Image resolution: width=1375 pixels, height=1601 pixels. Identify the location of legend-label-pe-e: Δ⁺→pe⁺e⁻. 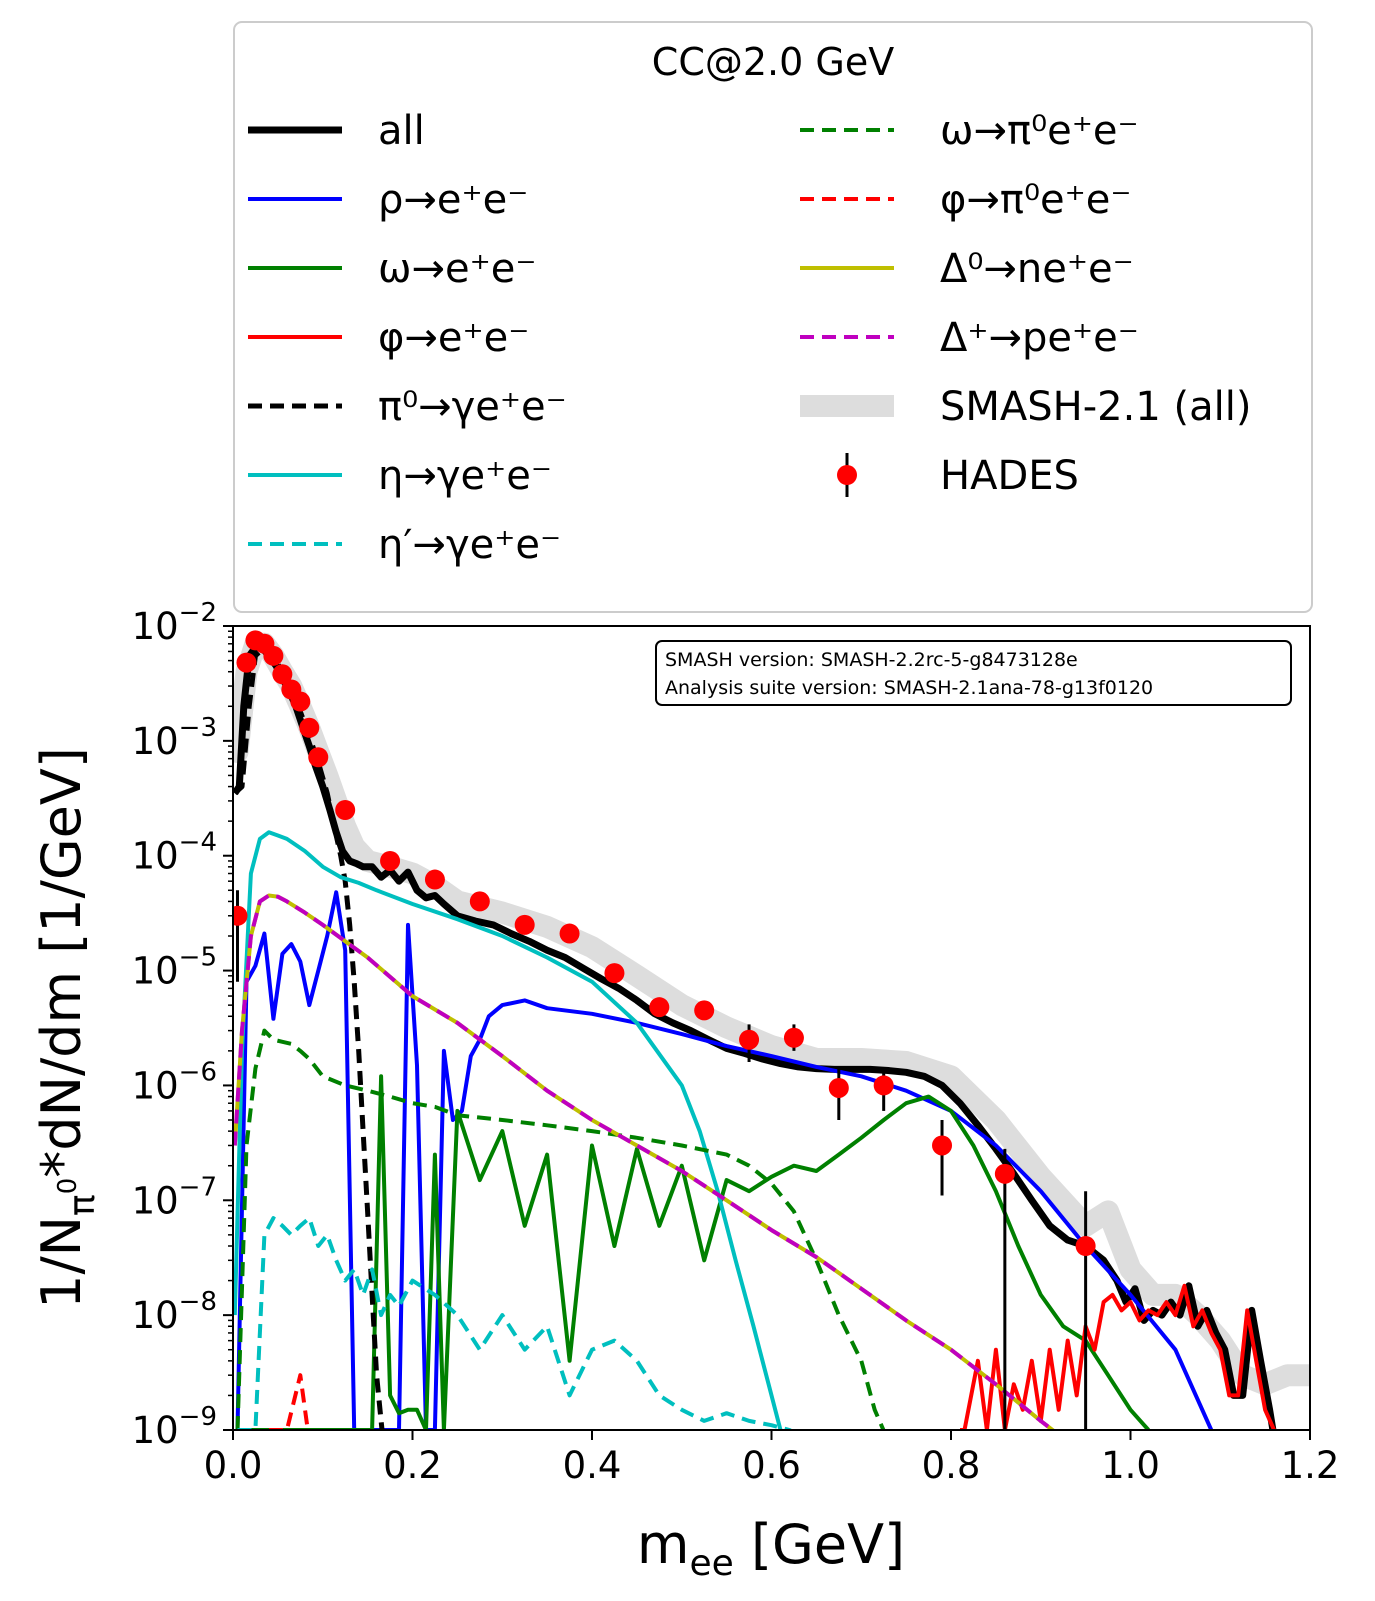
(1039, 338).